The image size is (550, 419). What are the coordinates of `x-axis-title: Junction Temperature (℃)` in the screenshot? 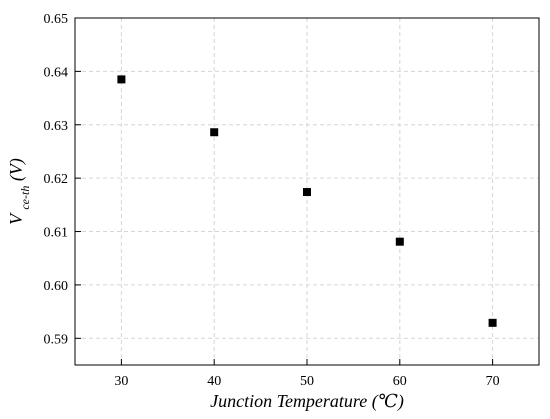 It's located at (307, 401).